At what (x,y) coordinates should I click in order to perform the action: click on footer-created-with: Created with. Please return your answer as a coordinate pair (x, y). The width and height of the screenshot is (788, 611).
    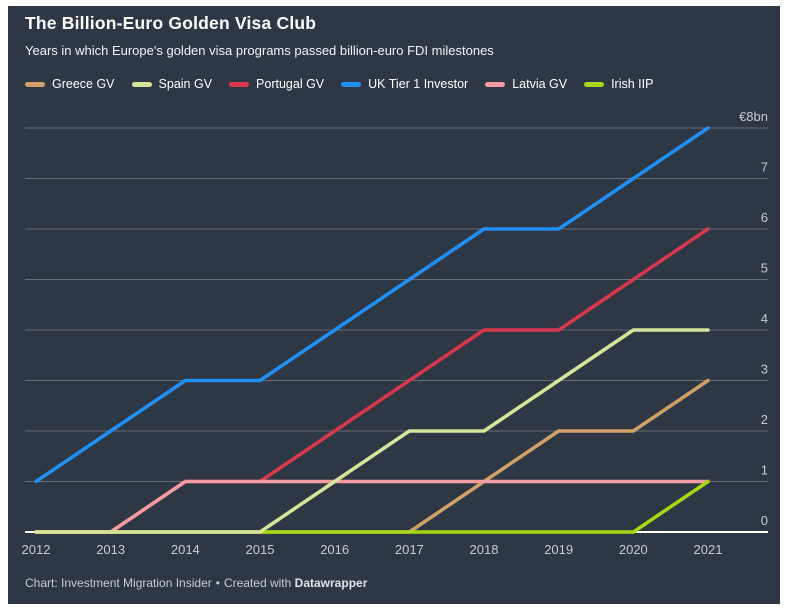
    Looking at the image, I should click on (257, 583).